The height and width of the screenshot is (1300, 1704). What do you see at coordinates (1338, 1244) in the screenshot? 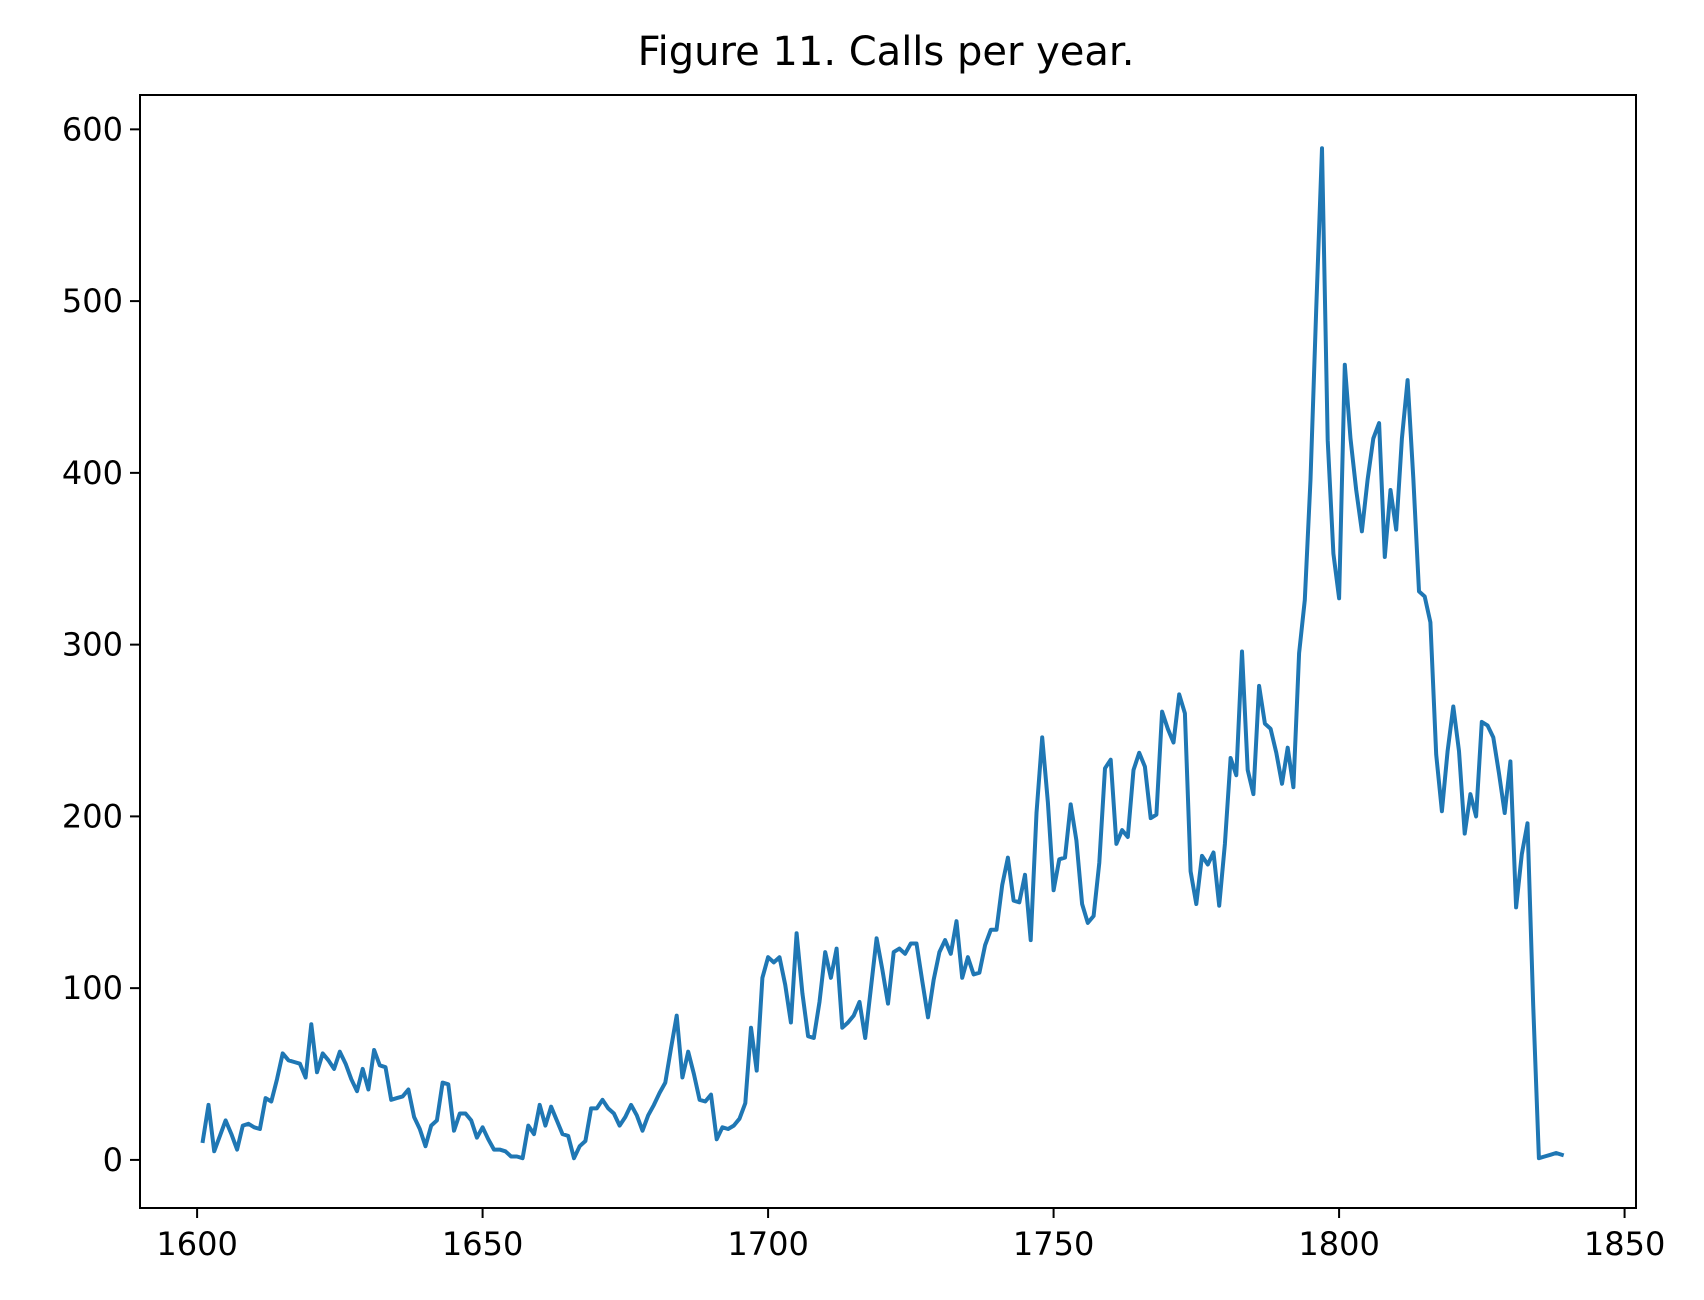
I see `x-tick-label: 1800` at bounding box center [1338, 1244].